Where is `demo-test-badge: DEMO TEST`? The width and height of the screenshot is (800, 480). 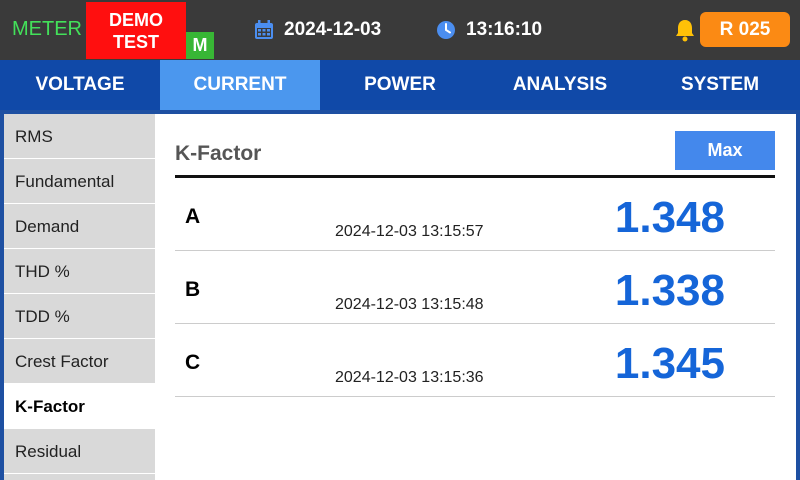
demo-test-badge: DEMO TEST is located at coordinates (136, 30).